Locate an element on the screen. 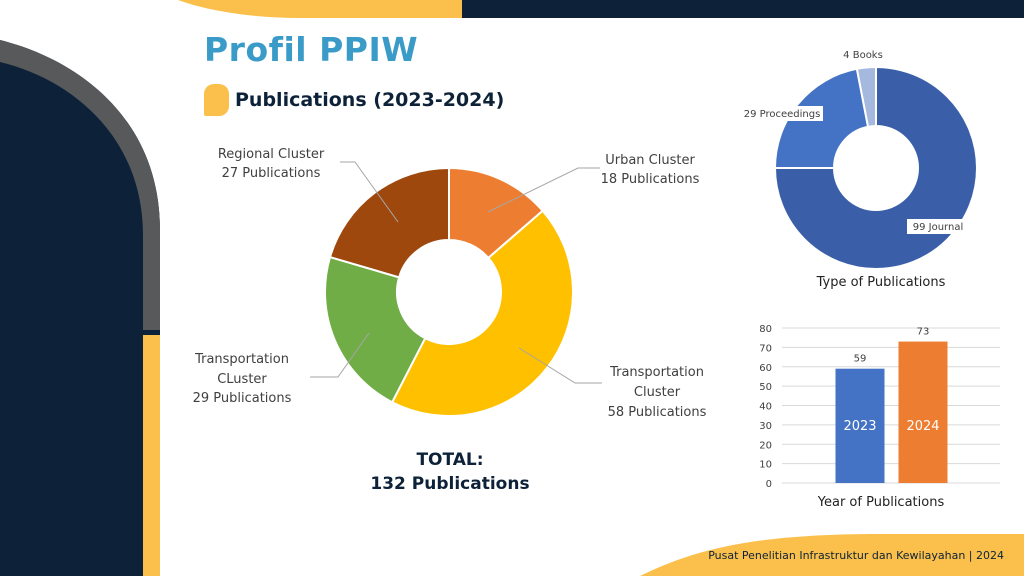 The height and width of the screenshot is (576, 1024). bar-ytick-8: 80 is located at coordinates (765, 329).